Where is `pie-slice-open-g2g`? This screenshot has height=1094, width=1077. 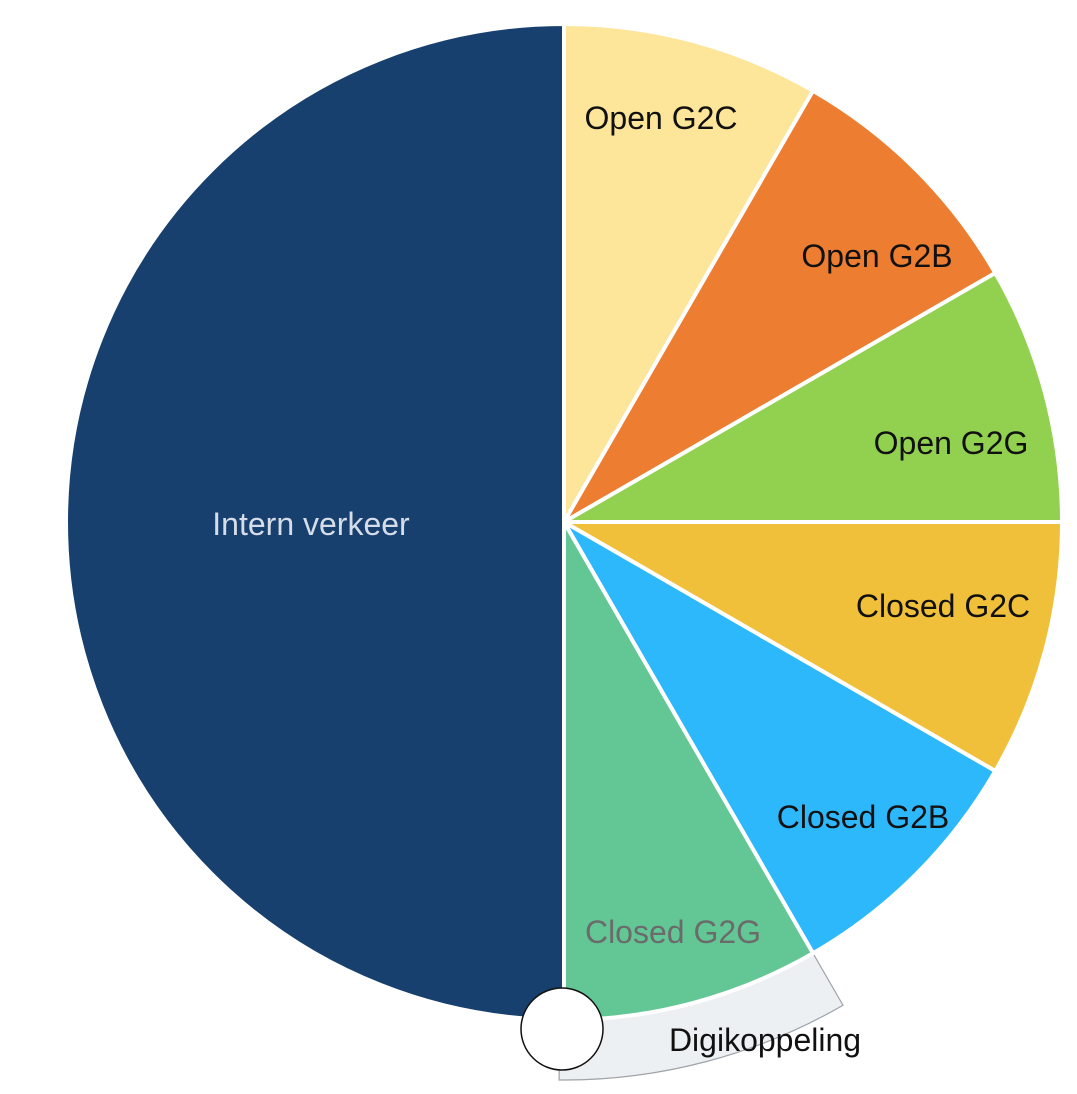 pie-slice-open-g2g is located at coordinates (813, 397).